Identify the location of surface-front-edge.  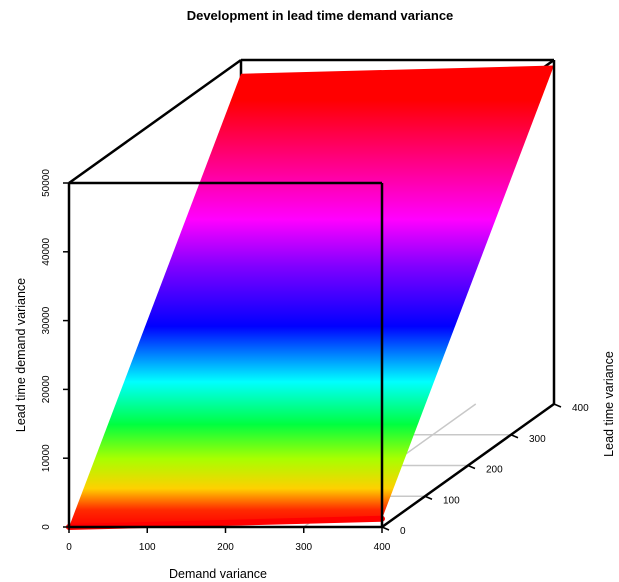
(225, 522).